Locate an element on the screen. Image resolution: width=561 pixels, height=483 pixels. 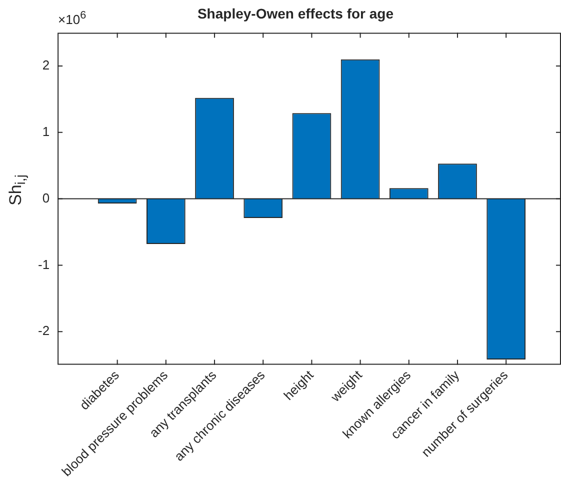
text: ×10$^{6}$ is located at coordinates (72, 19).